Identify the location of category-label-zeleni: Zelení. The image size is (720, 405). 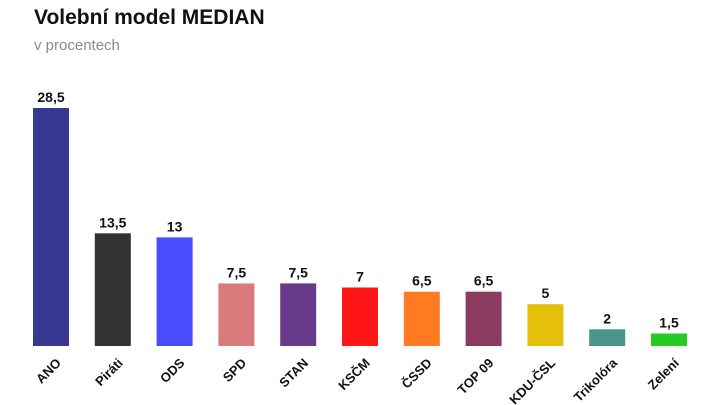
(663, 373).